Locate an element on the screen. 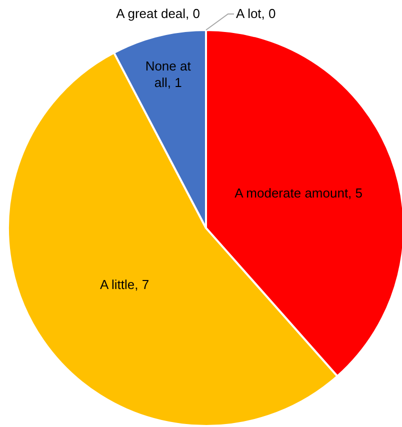 Image resolution: width=402 pixels, height=427 pixels. legend-label: A lot, 0 is located at coordinates (256, 13).